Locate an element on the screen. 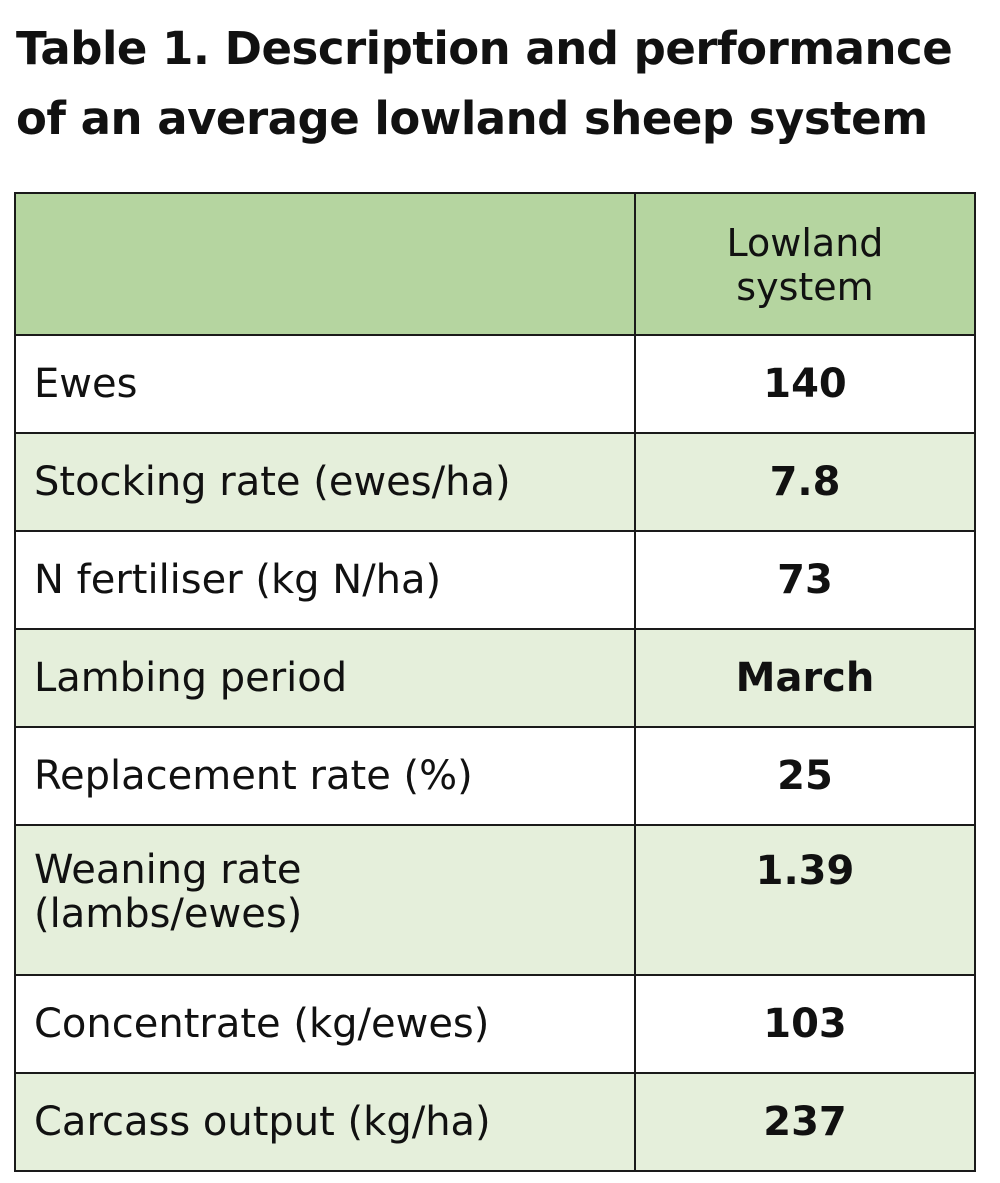 The image size is (1000, 1183). row-value: 7.8 is located at coordinates (805, 482).